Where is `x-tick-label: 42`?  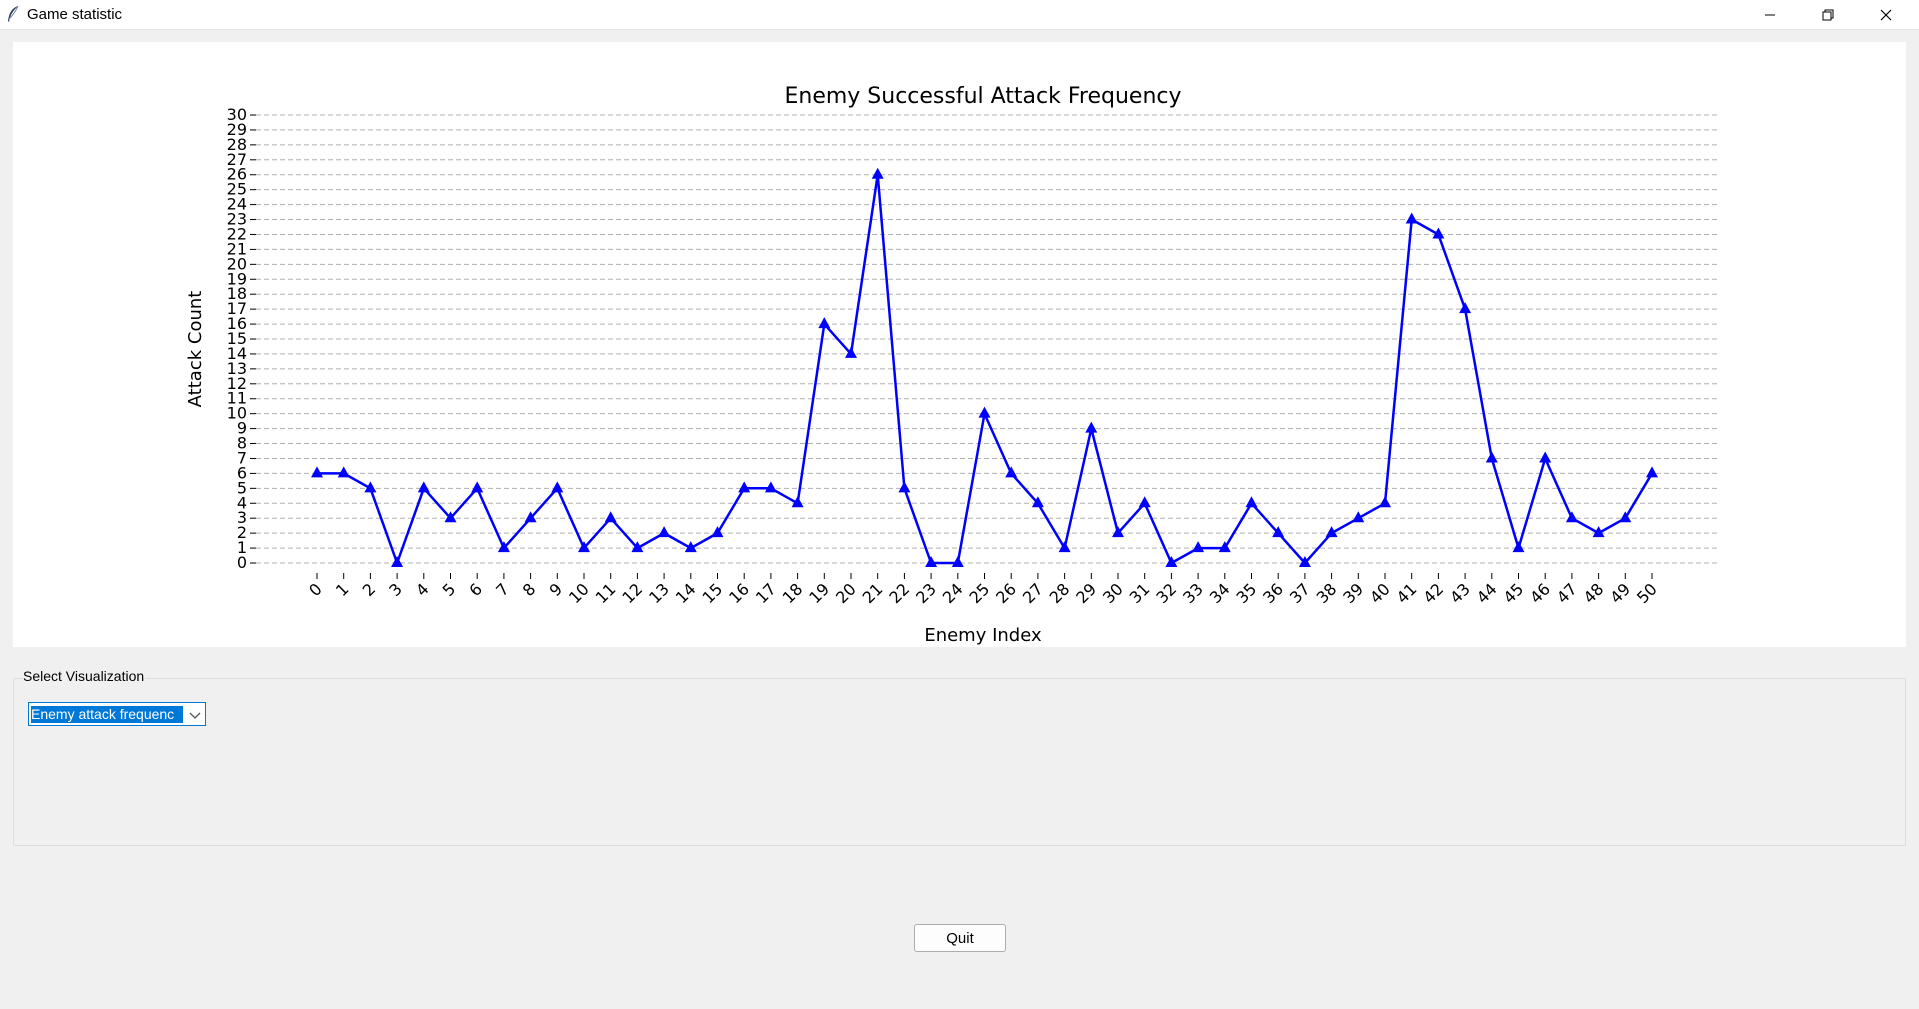 x-tick-label: 42 is located at coordinates (1433, 593).